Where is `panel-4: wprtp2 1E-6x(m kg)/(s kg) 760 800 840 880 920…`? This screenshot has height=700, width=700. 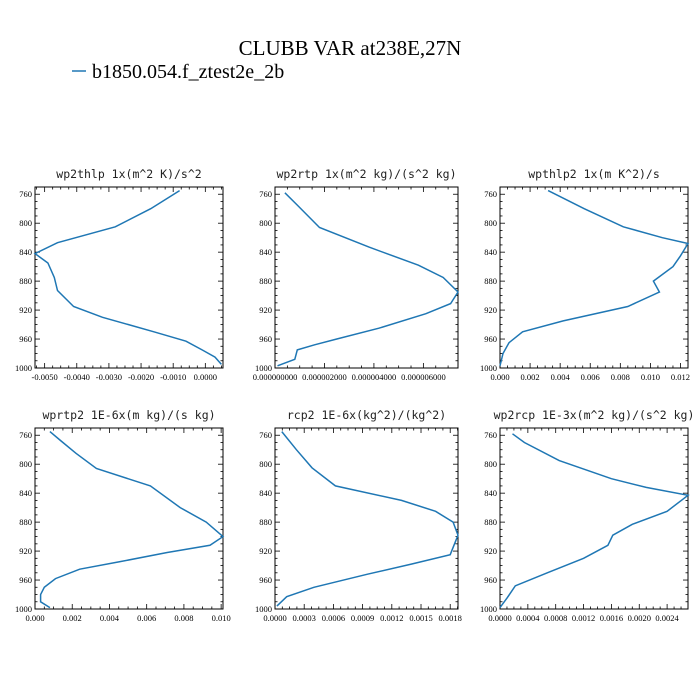 panel-4: wprtp2 1E-6x(m kg)/(s kg) 760 800 840 880 920… is located at coordinates (123, 515).